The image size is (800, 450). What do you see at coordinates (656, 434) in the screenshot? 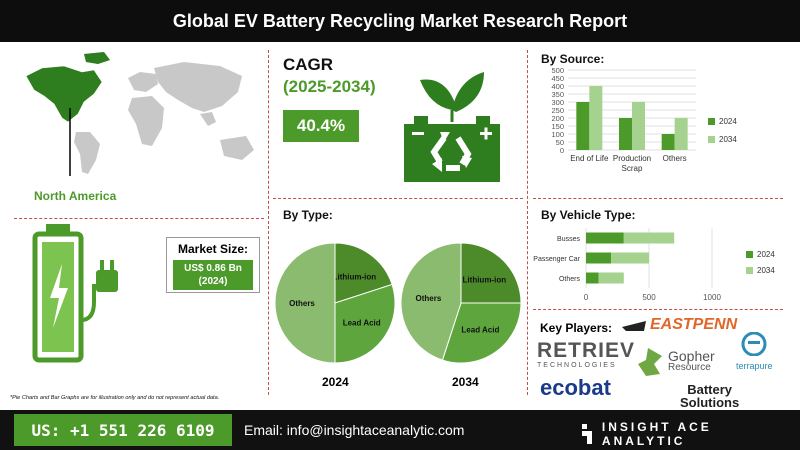
I see `brand-name: INSIGHT ACE ANALYTIC` at bounding box center [656, 434].